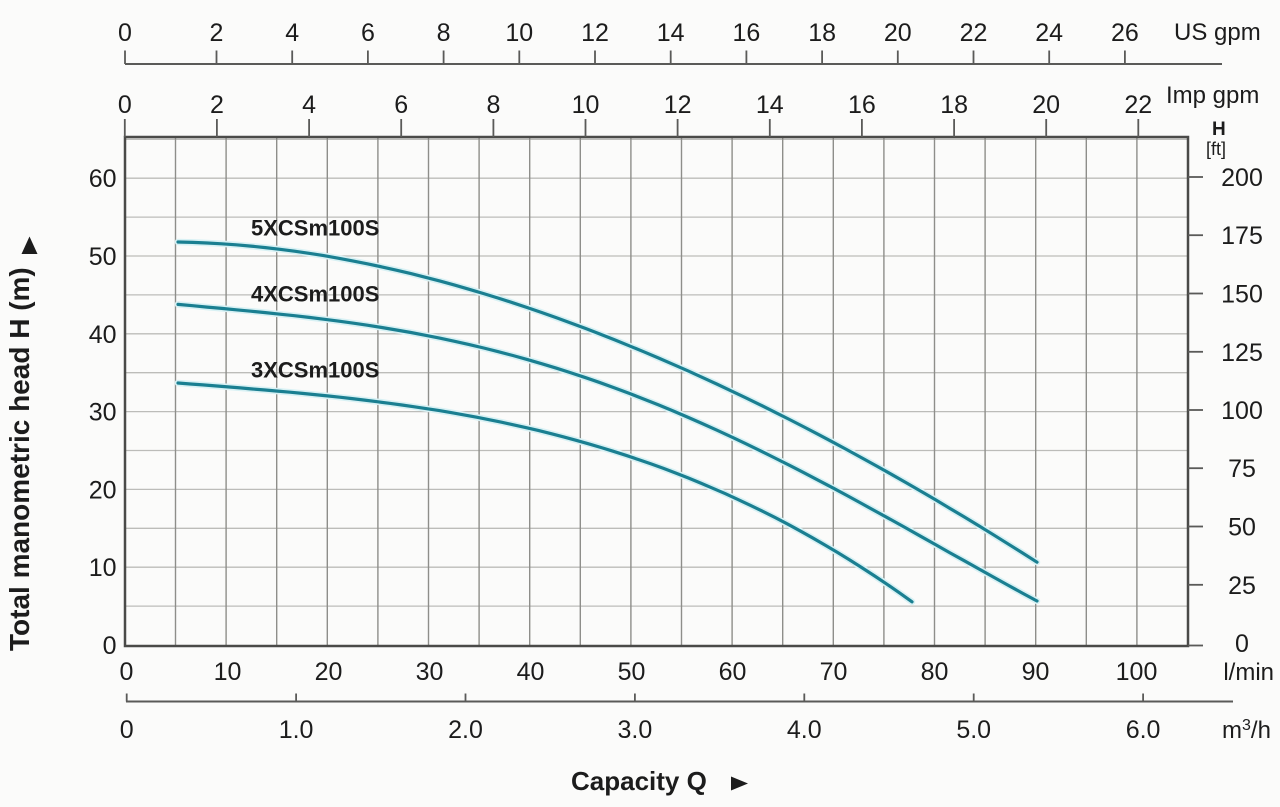 The height and width of the screenshot is (807, 1280). I want to click on svg-text: 75, so click(1242, 469).